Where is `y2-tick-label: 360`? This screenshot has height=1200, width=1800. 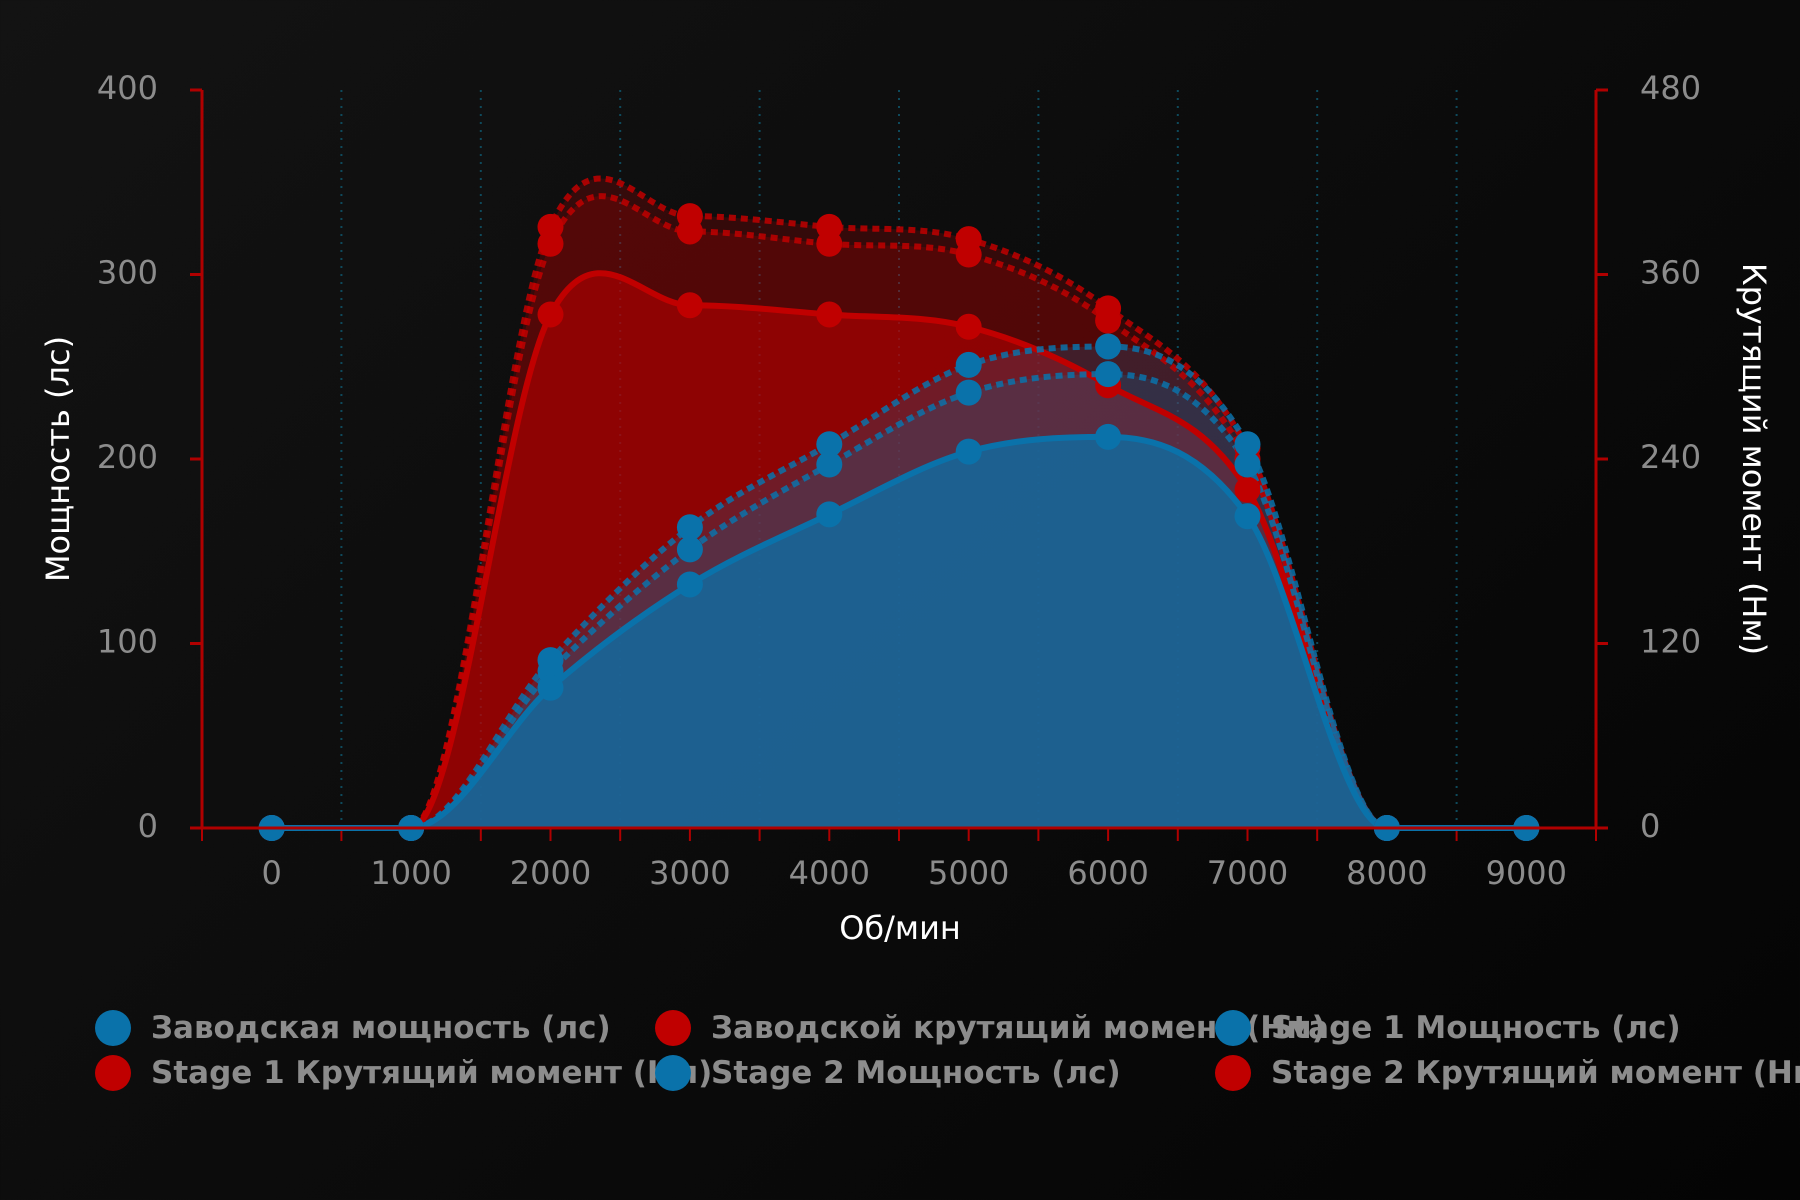
y2-tick-label: 360 is located at coordinates (1670, 273).